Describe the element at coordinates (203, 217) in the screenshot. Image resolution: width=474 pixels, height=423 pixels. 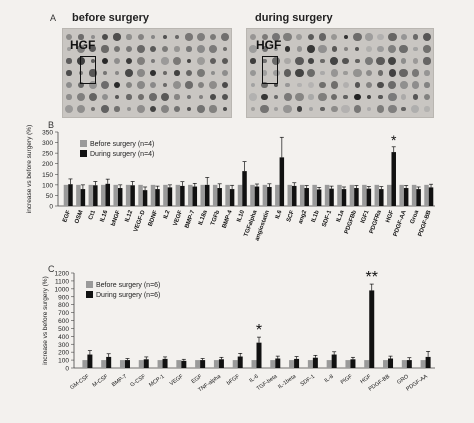
I see `x-tick-label: IL18a` at that location.